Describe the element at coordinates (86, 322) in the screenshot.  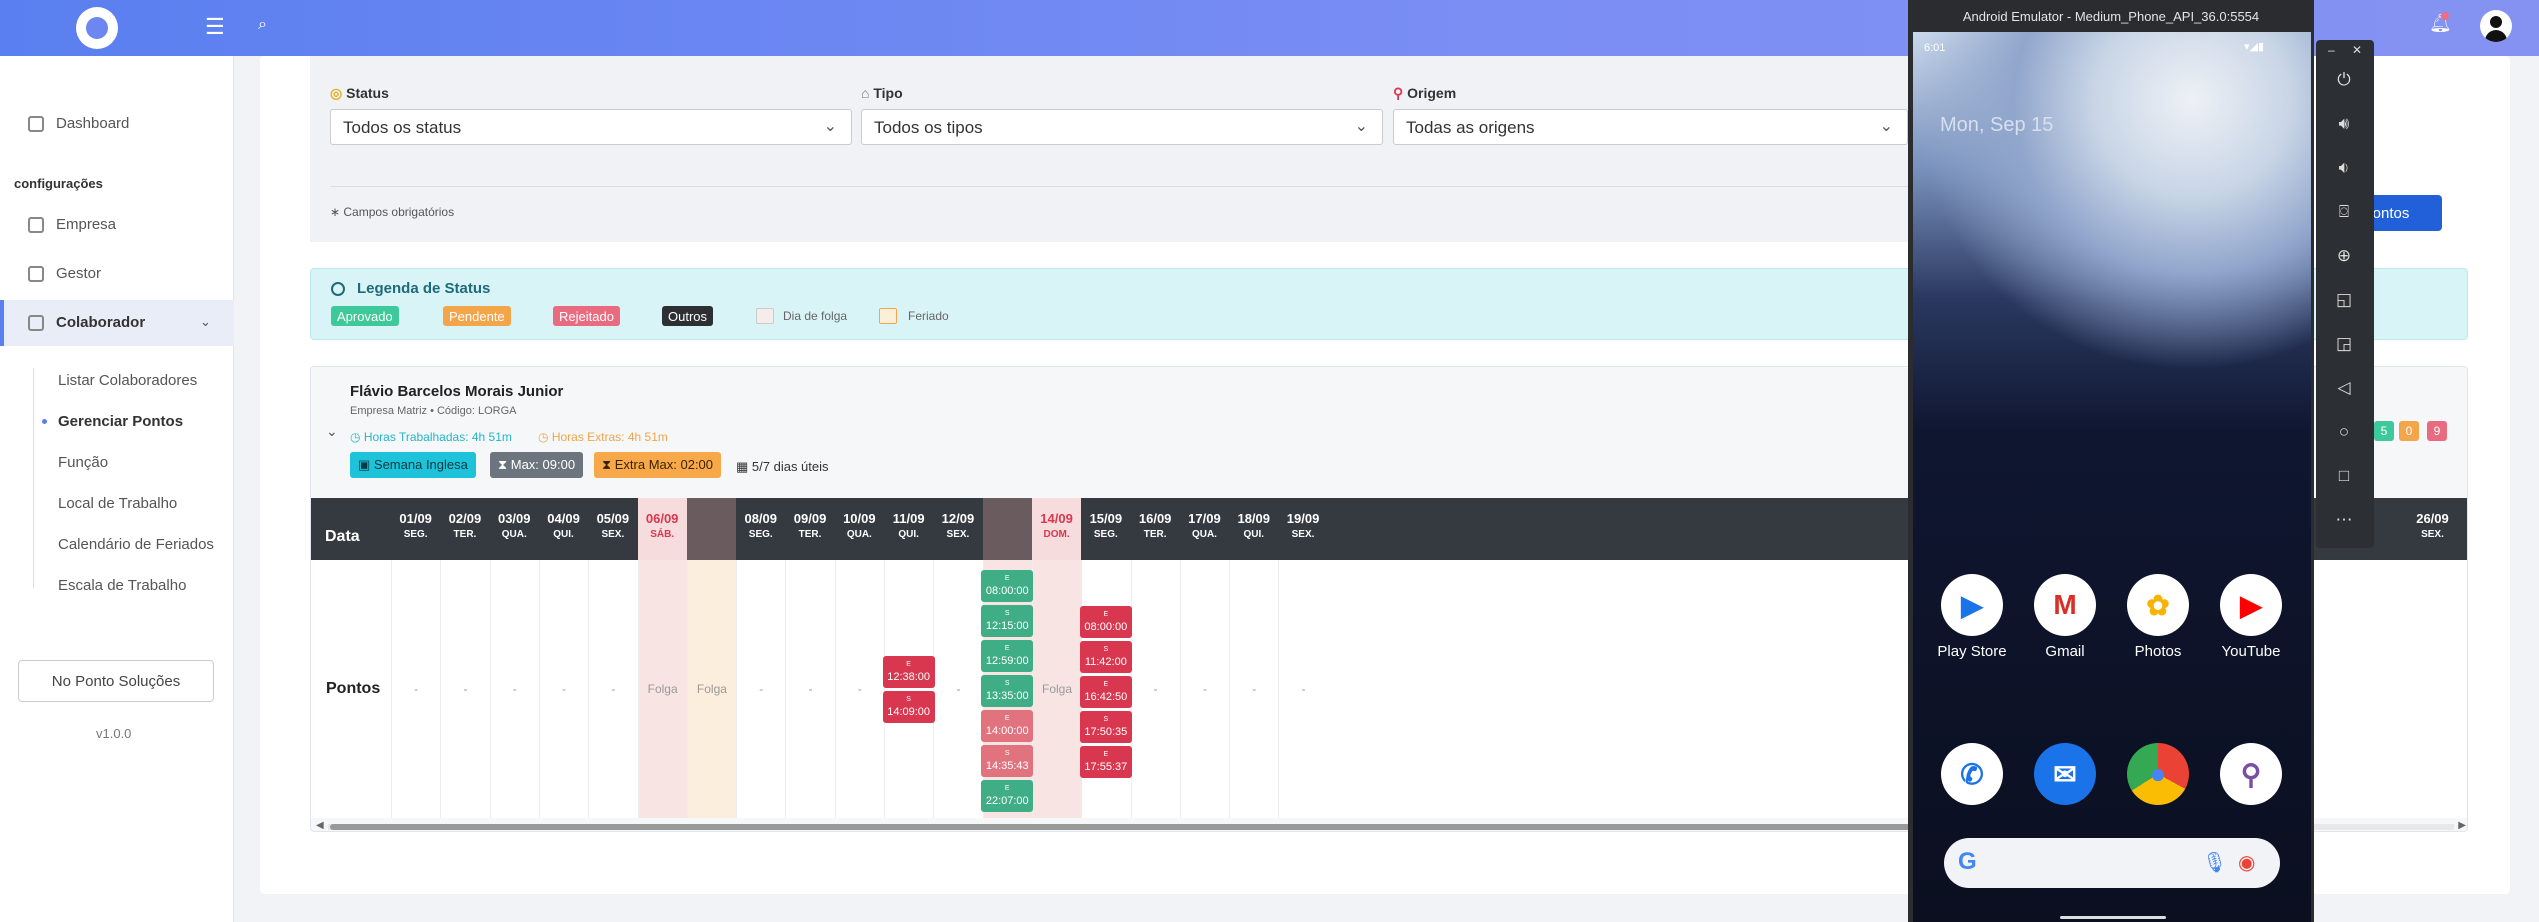
I see `sidebar-item-colaborador: Colaborador` at that location.